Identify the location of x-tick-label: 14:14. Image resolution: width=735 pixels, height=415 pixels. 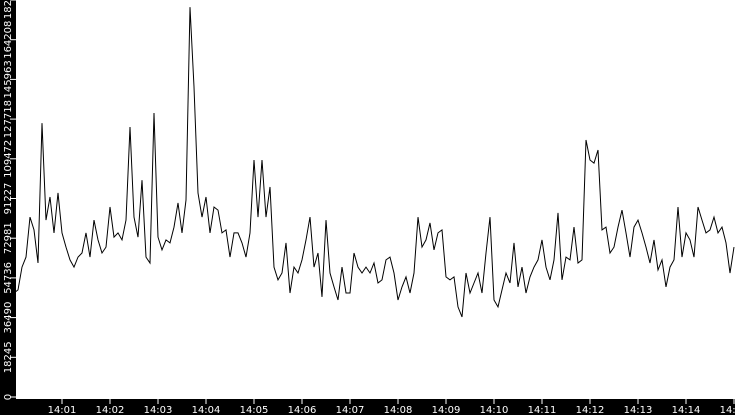
(686, 410).